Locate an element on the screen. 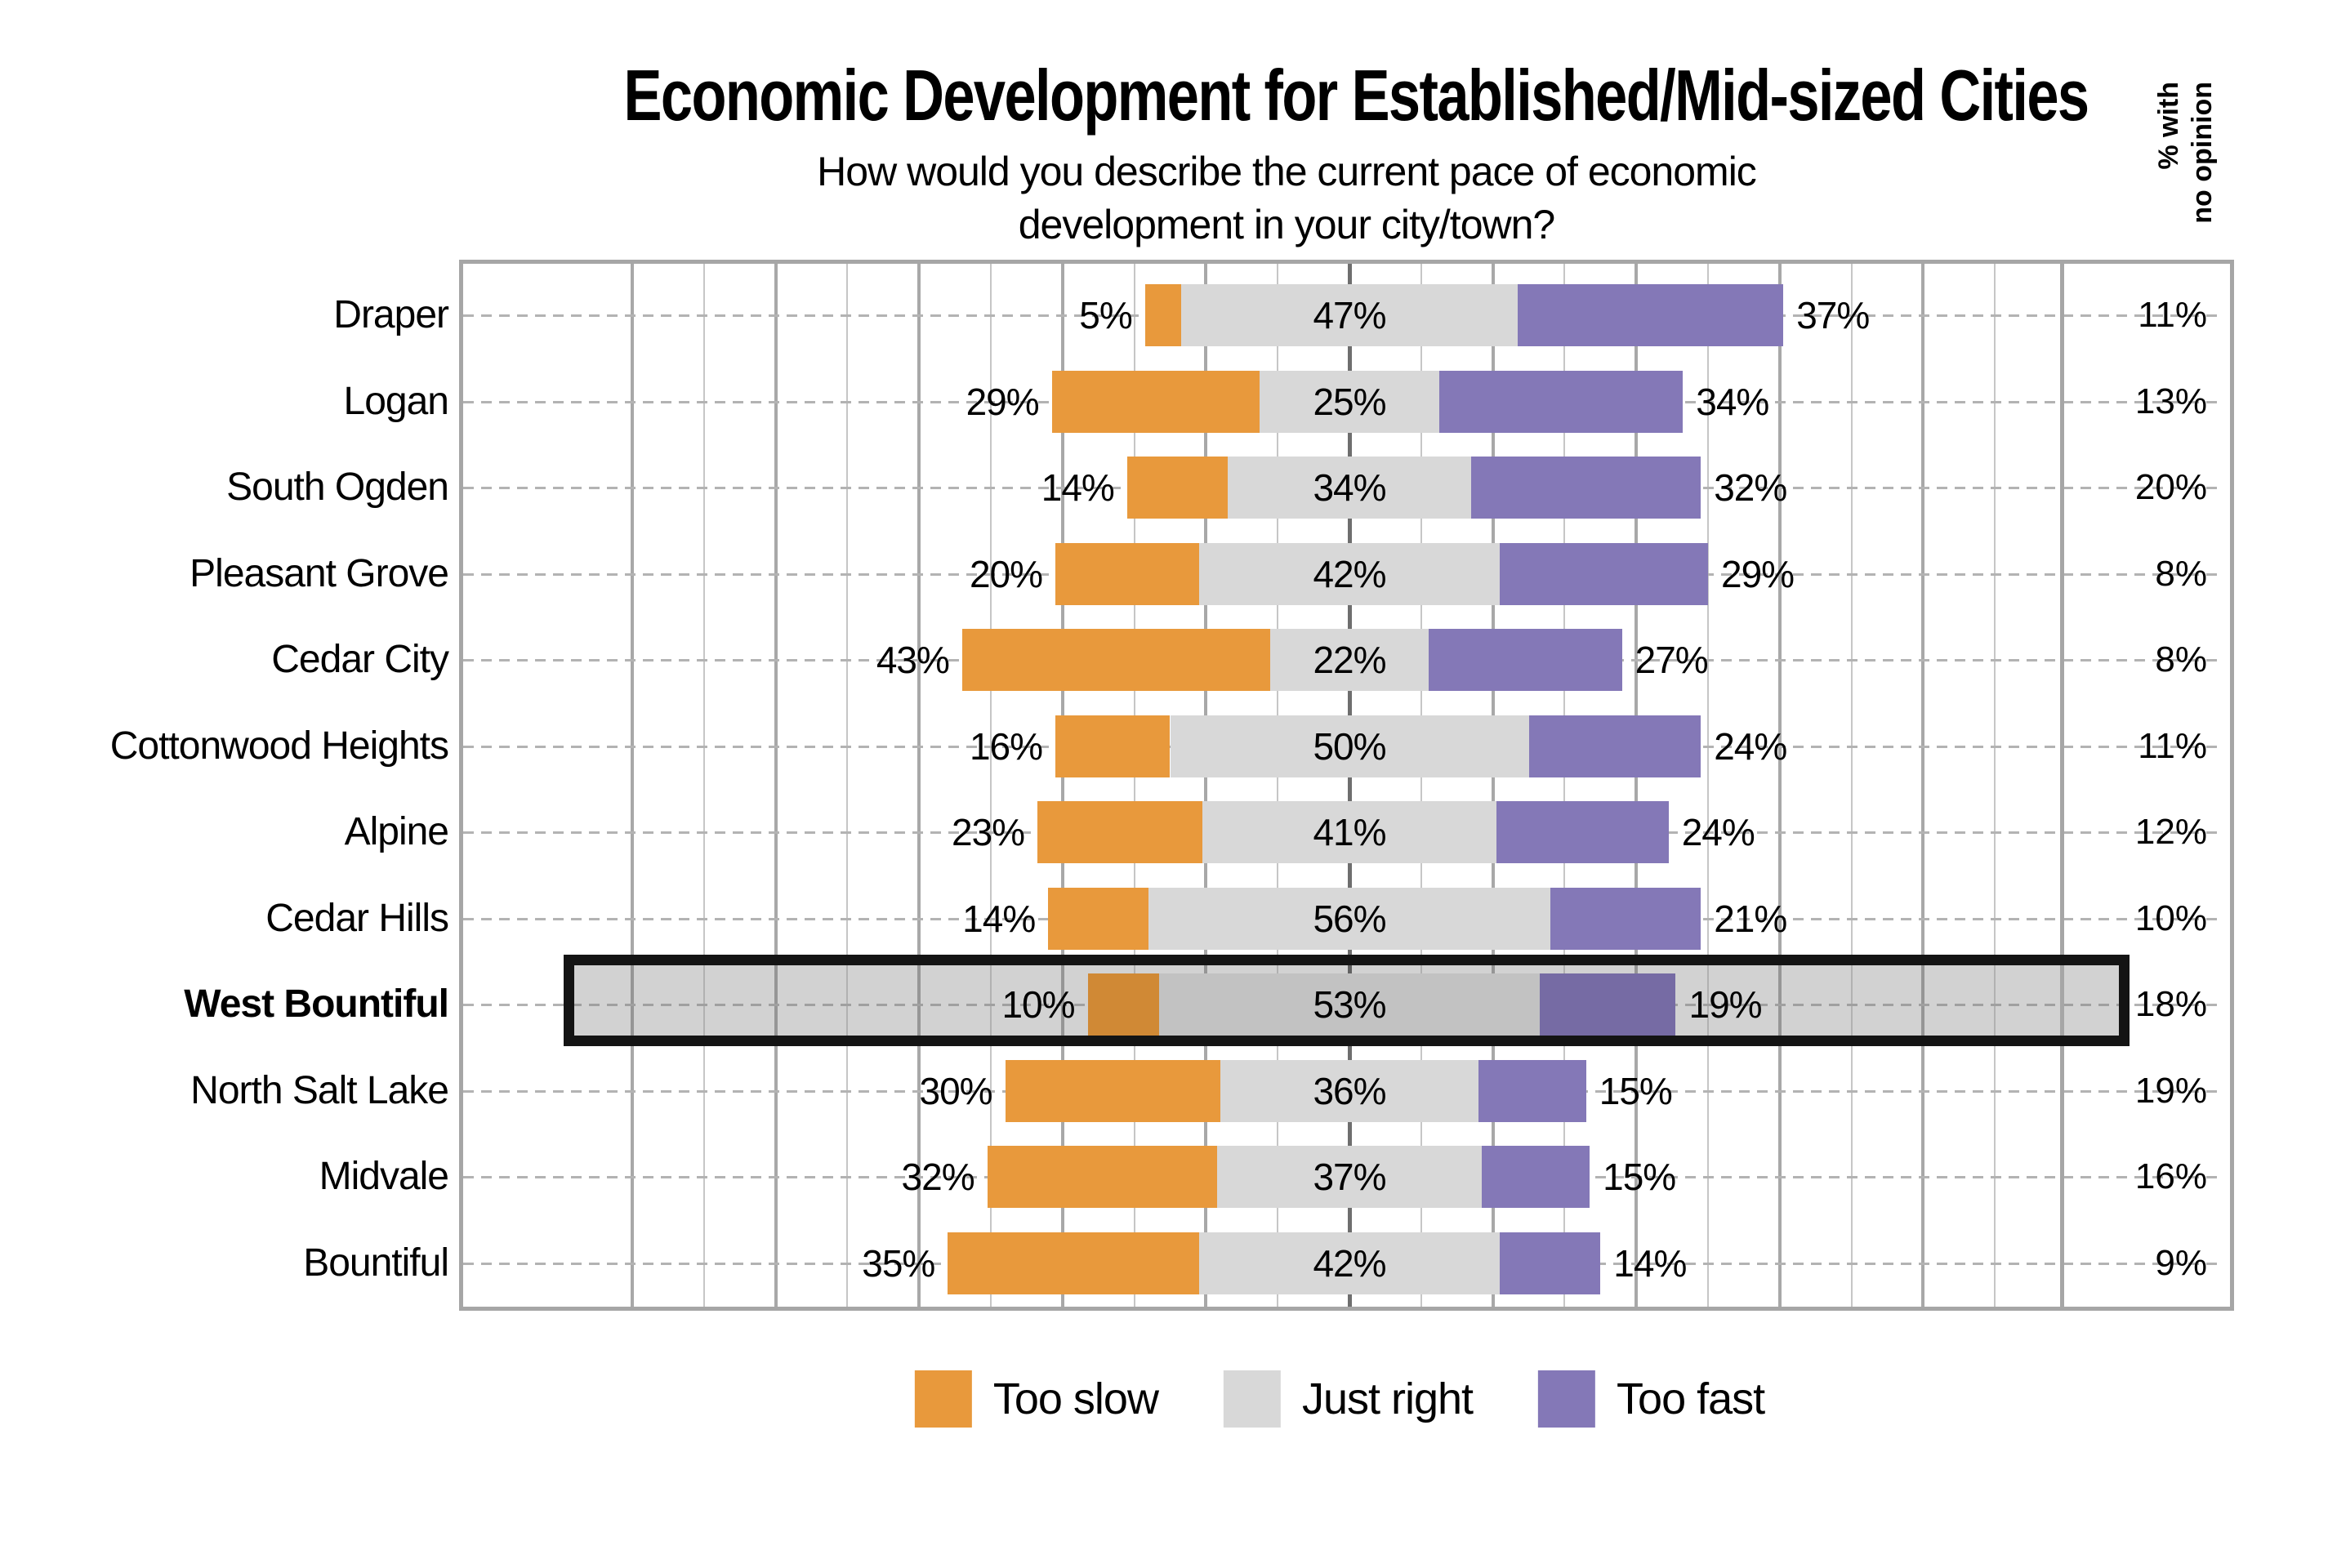  legend-swatch-just-right is located at coordinates (1252, 1399).